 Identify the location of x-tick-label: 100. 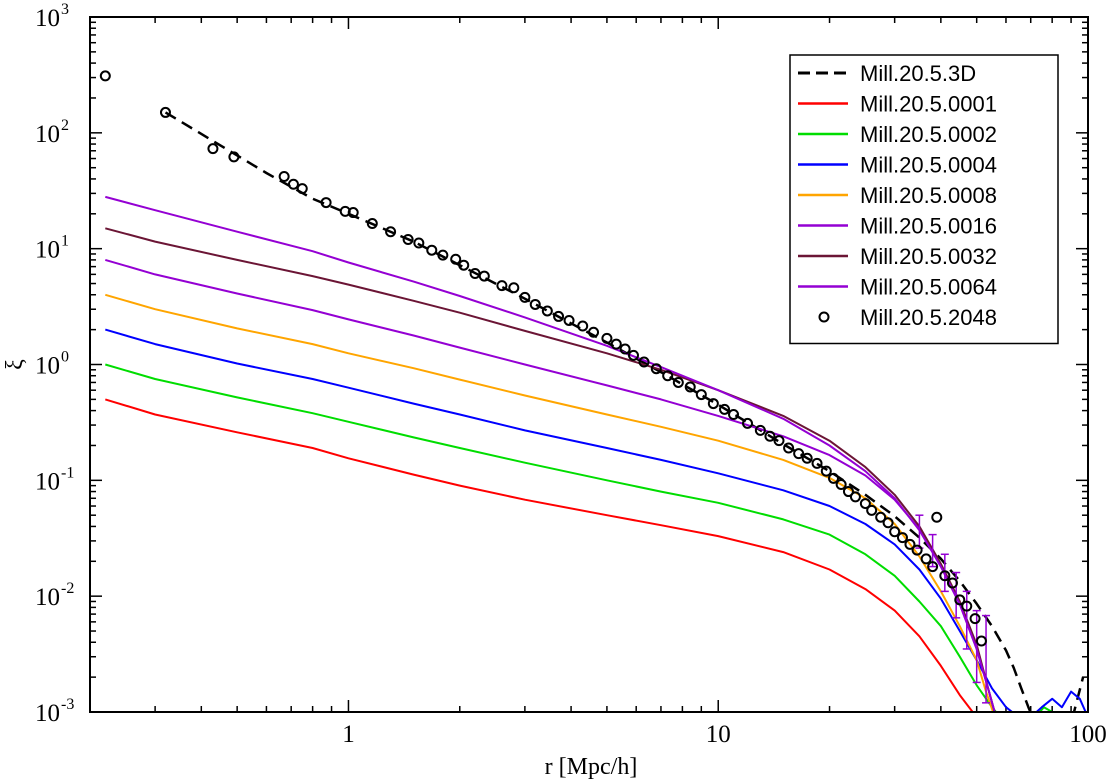
(1088, 734).